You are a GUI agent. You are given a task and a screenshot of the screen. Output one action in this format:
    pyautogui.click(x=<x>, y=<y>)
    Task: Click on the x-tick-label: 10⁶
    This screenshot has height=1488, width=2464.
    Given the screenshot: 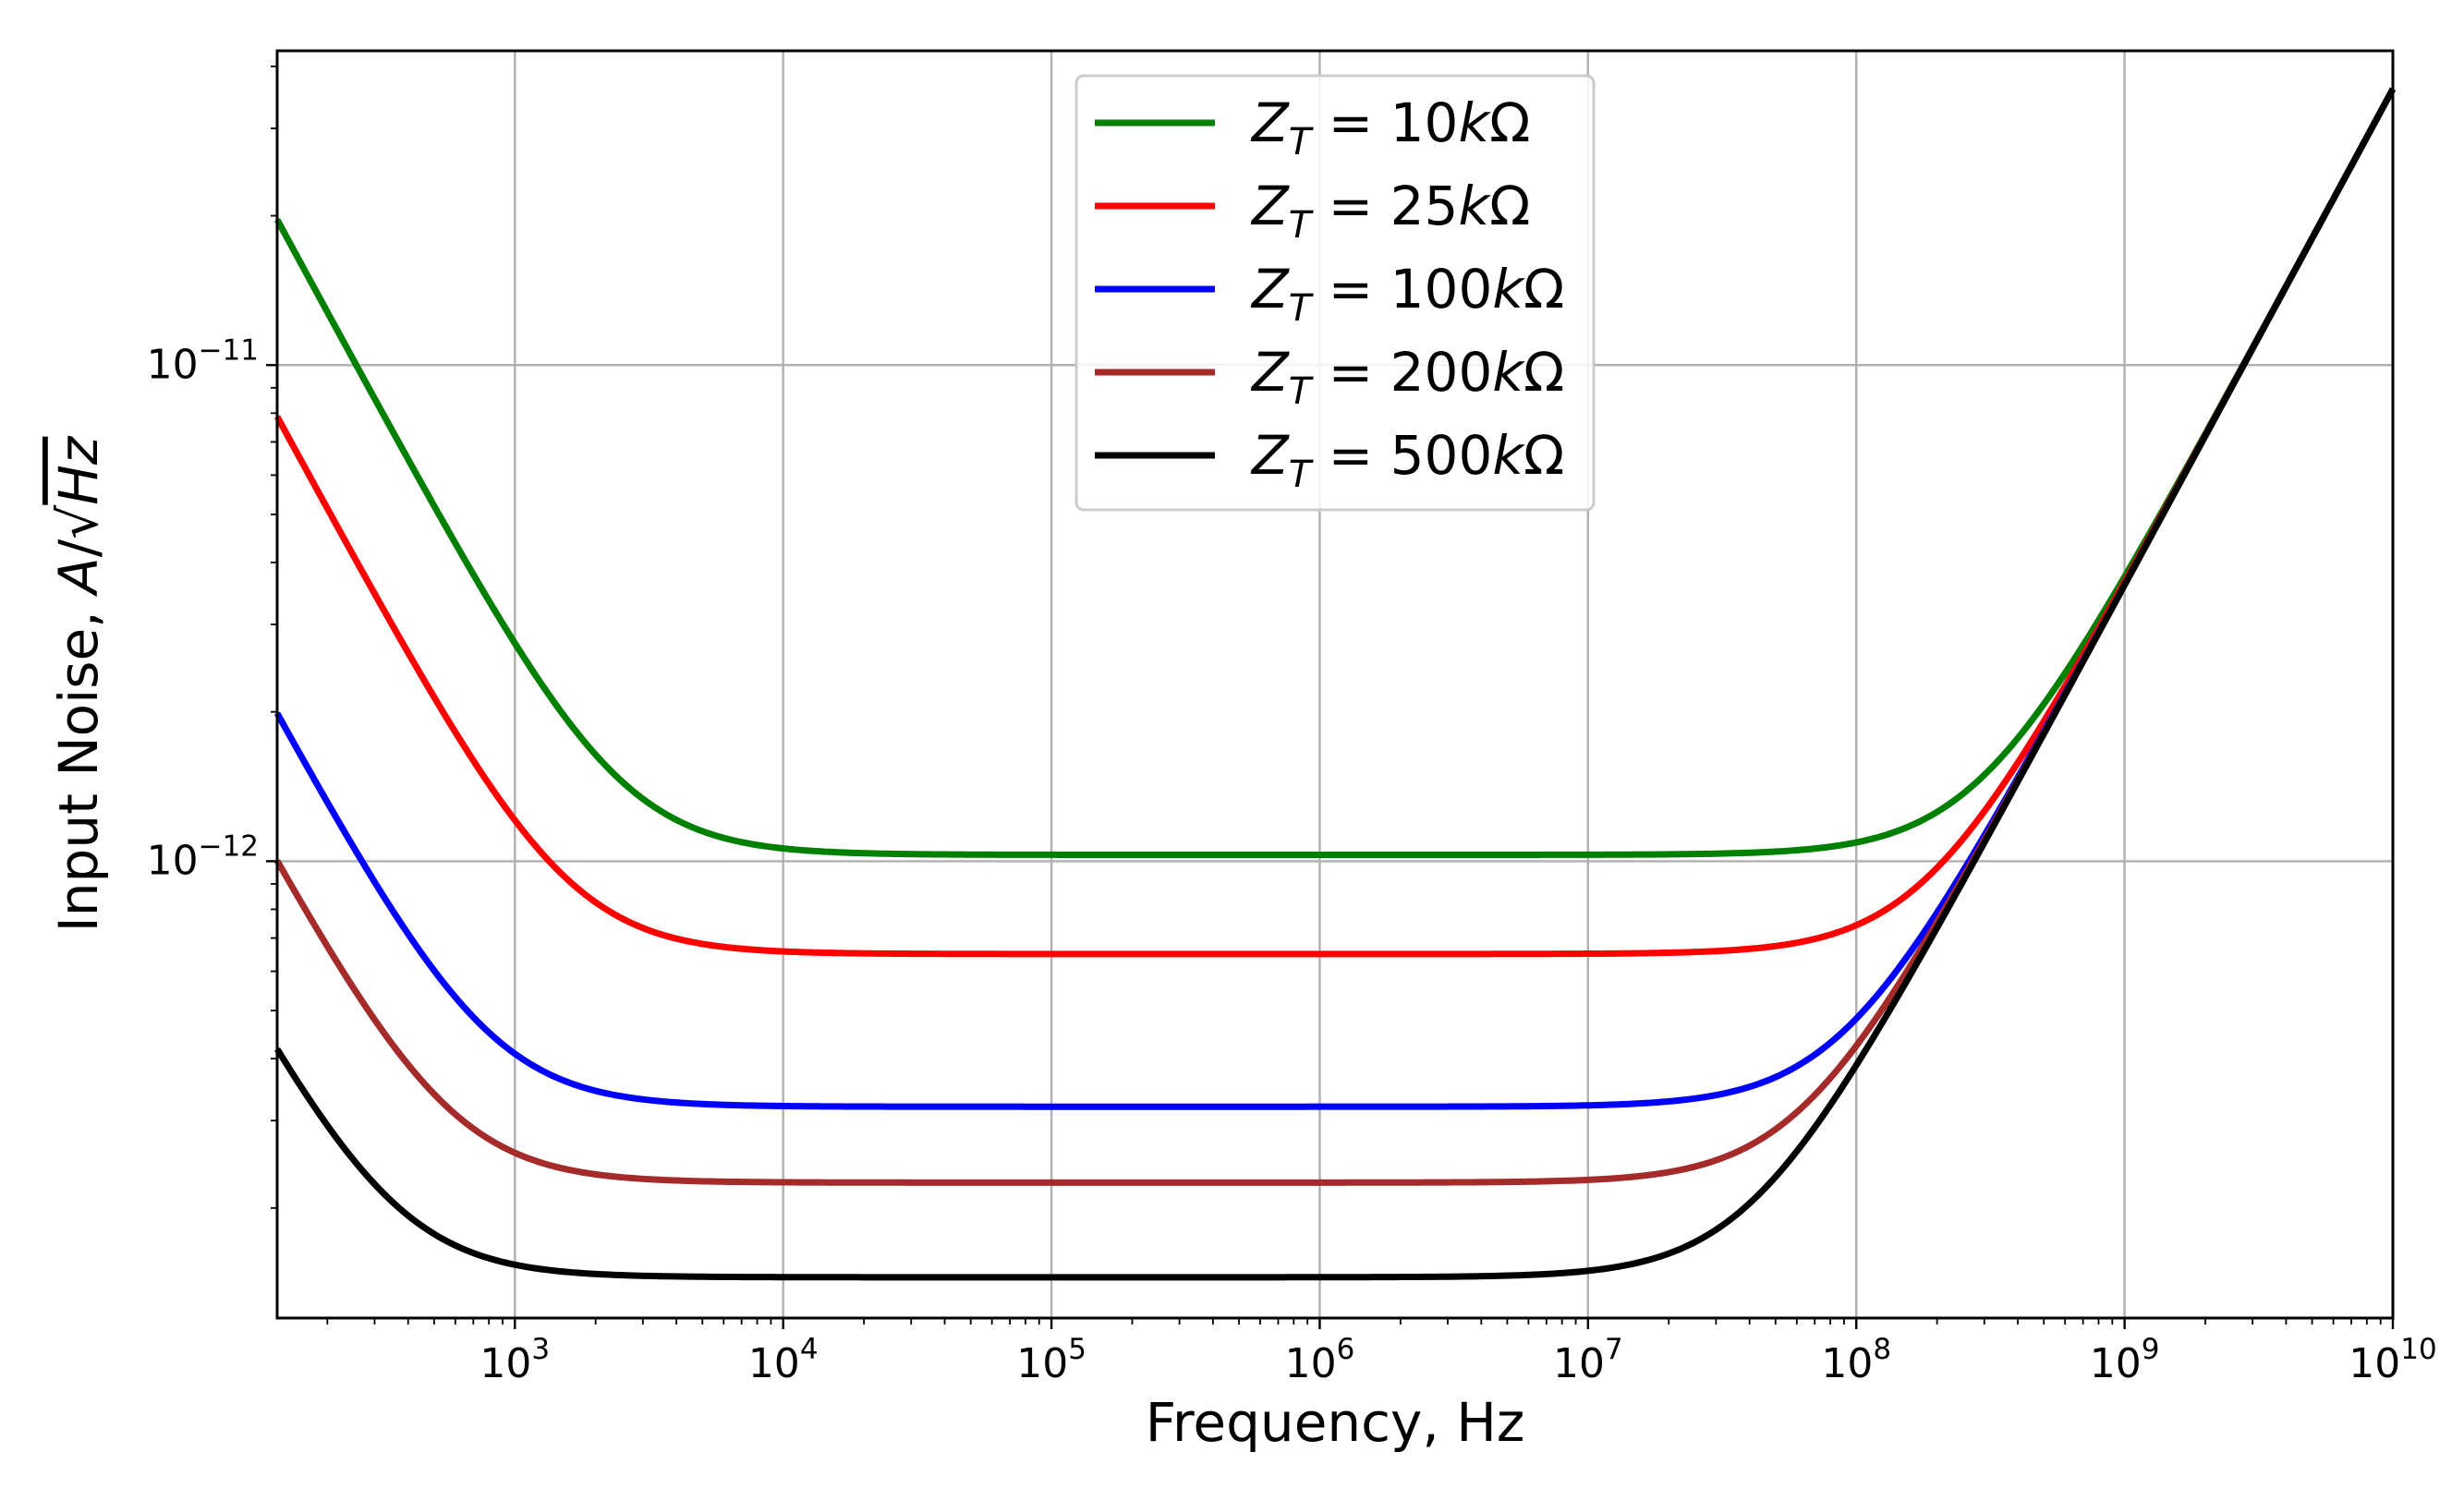 What is the action you would take?
    pyautogui.click(x=1320, y=1360)
    